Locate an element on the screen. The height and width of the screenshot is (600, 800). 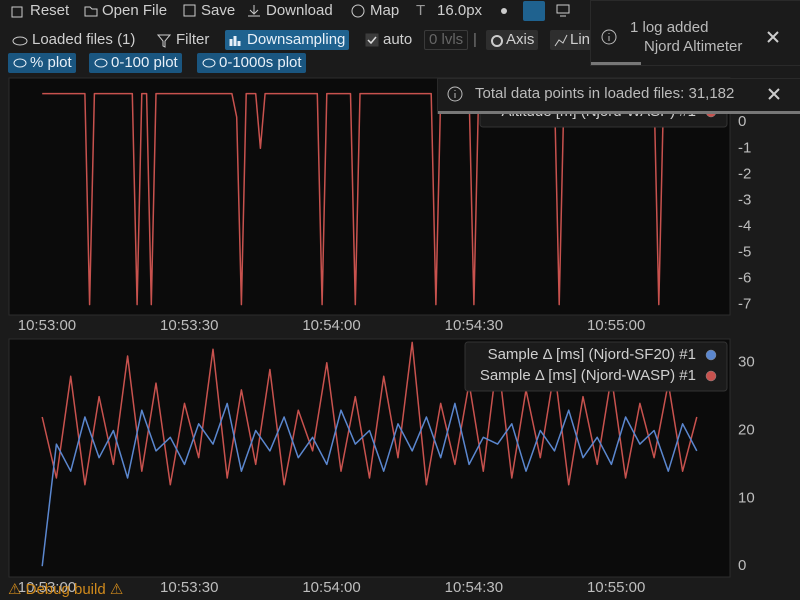
levels-field: 0 lvls is located at coordinates (446, 40).